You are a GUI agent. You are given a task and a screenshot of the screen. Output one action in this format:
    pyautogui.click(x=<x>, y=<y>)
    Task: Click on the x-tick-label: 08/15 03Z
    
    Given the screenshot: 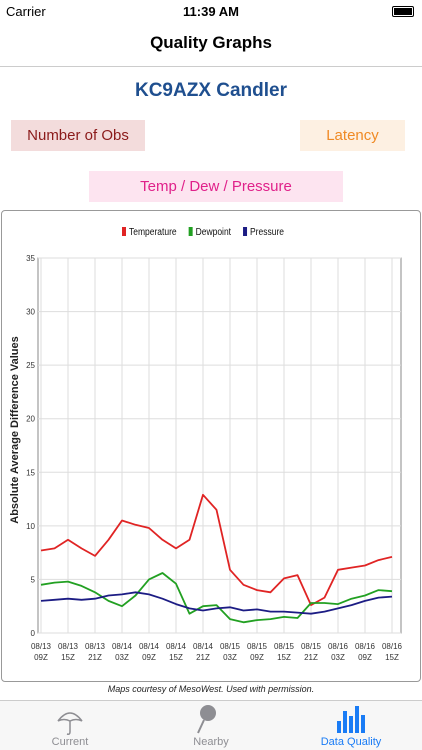 What is the action you would take?
    pyautogui.click(x=230, y=652)
    